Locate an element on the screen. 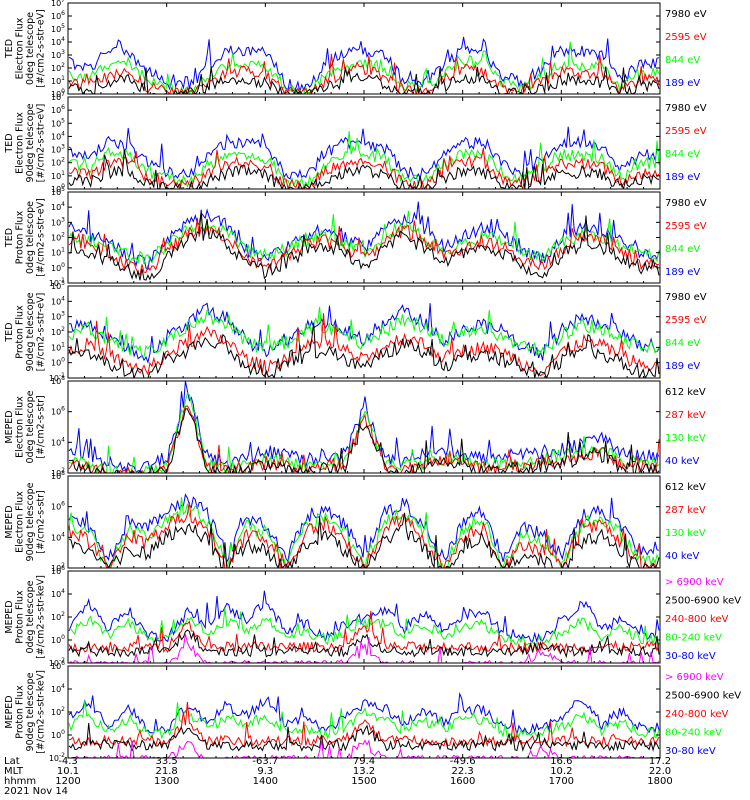 The image size is (750, 800). axis-row-value: 1800 is located at coordinates (659, 781).